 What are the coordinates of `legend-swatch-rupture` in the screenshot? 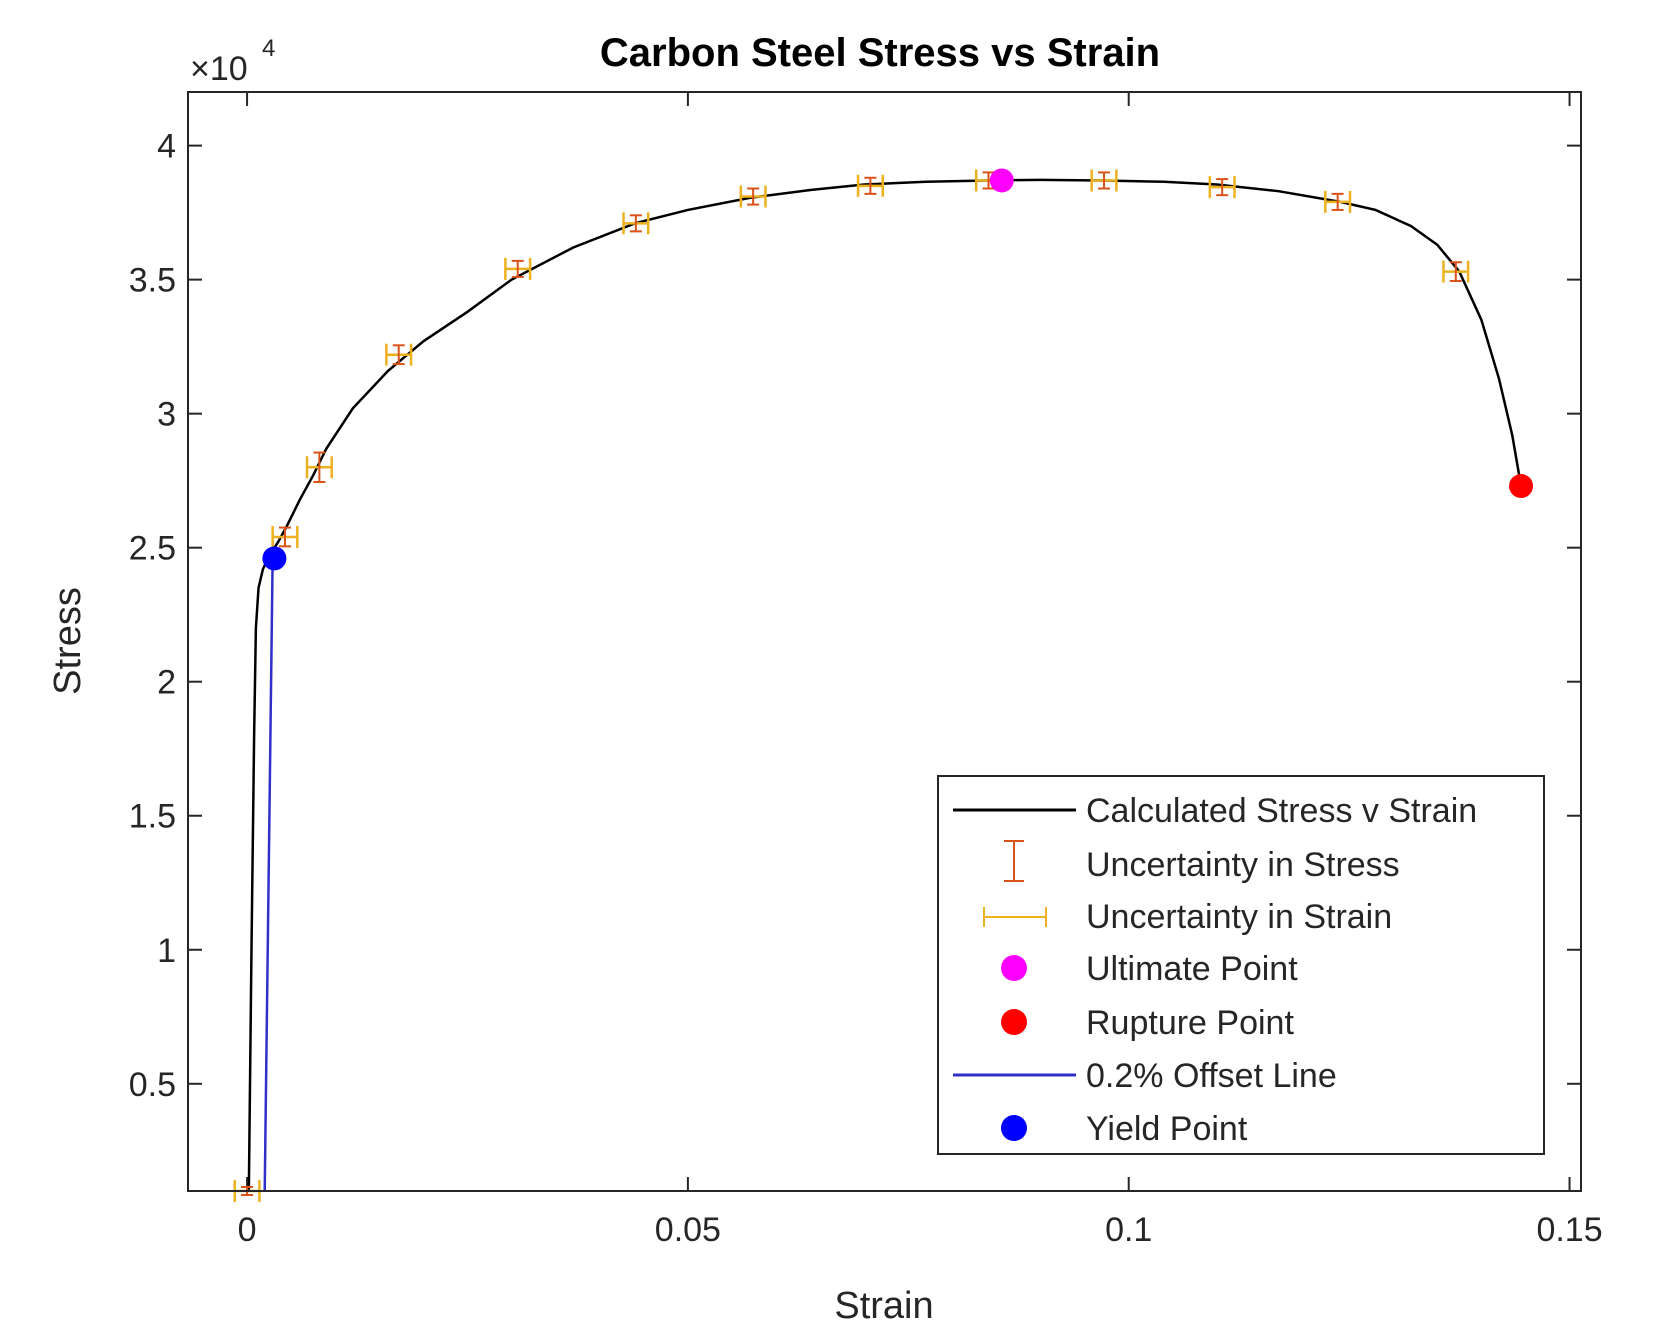 It's located at (1014, 1022).